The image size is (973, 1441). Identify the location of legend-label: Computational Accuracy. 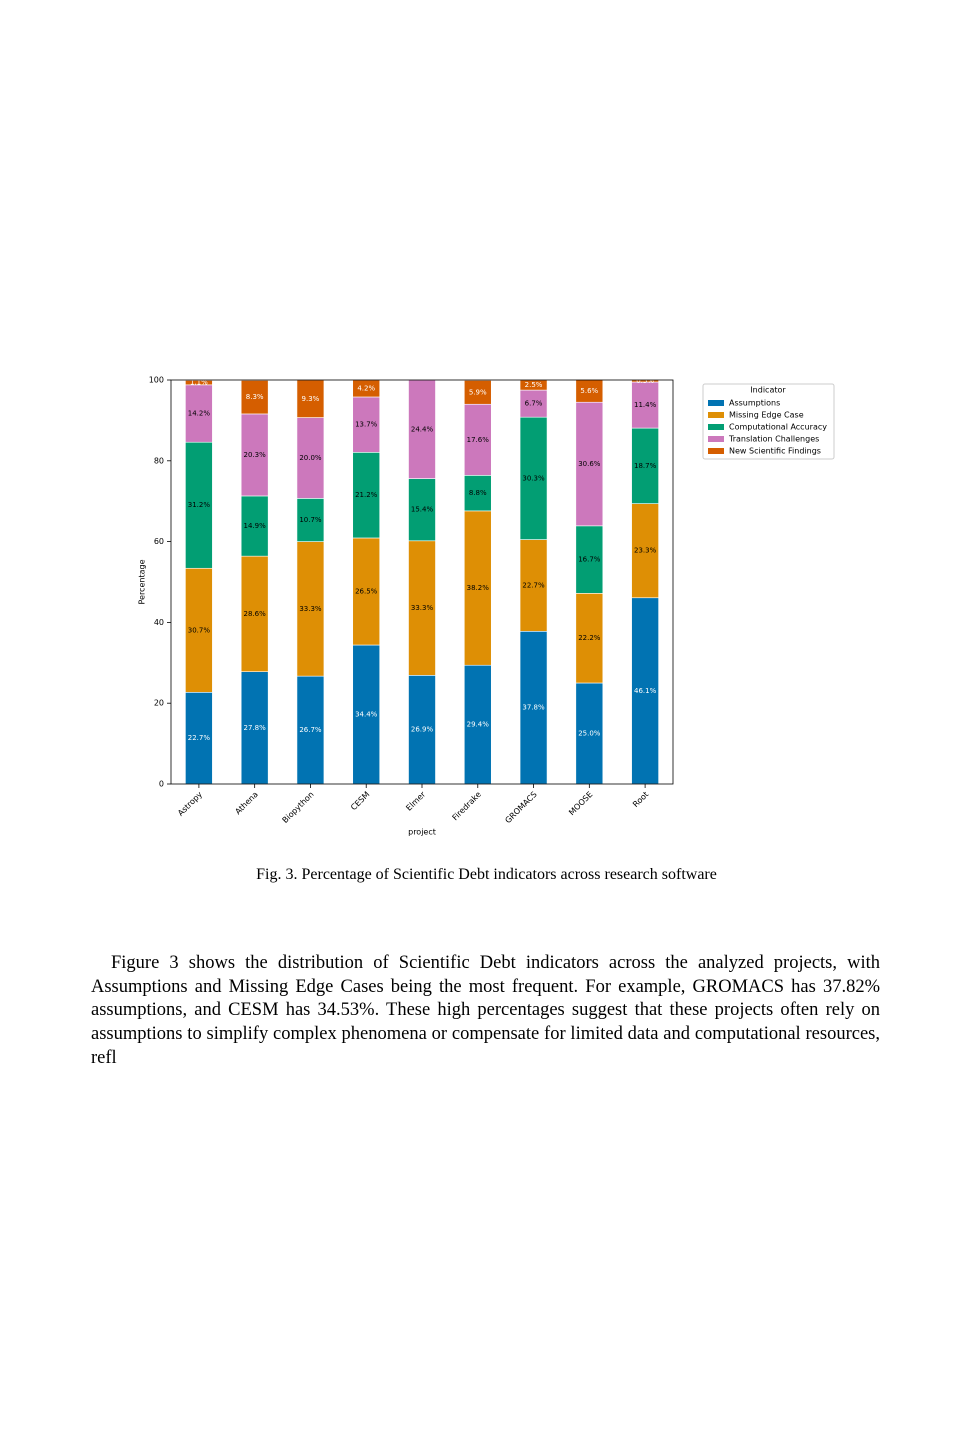
(778, 427).